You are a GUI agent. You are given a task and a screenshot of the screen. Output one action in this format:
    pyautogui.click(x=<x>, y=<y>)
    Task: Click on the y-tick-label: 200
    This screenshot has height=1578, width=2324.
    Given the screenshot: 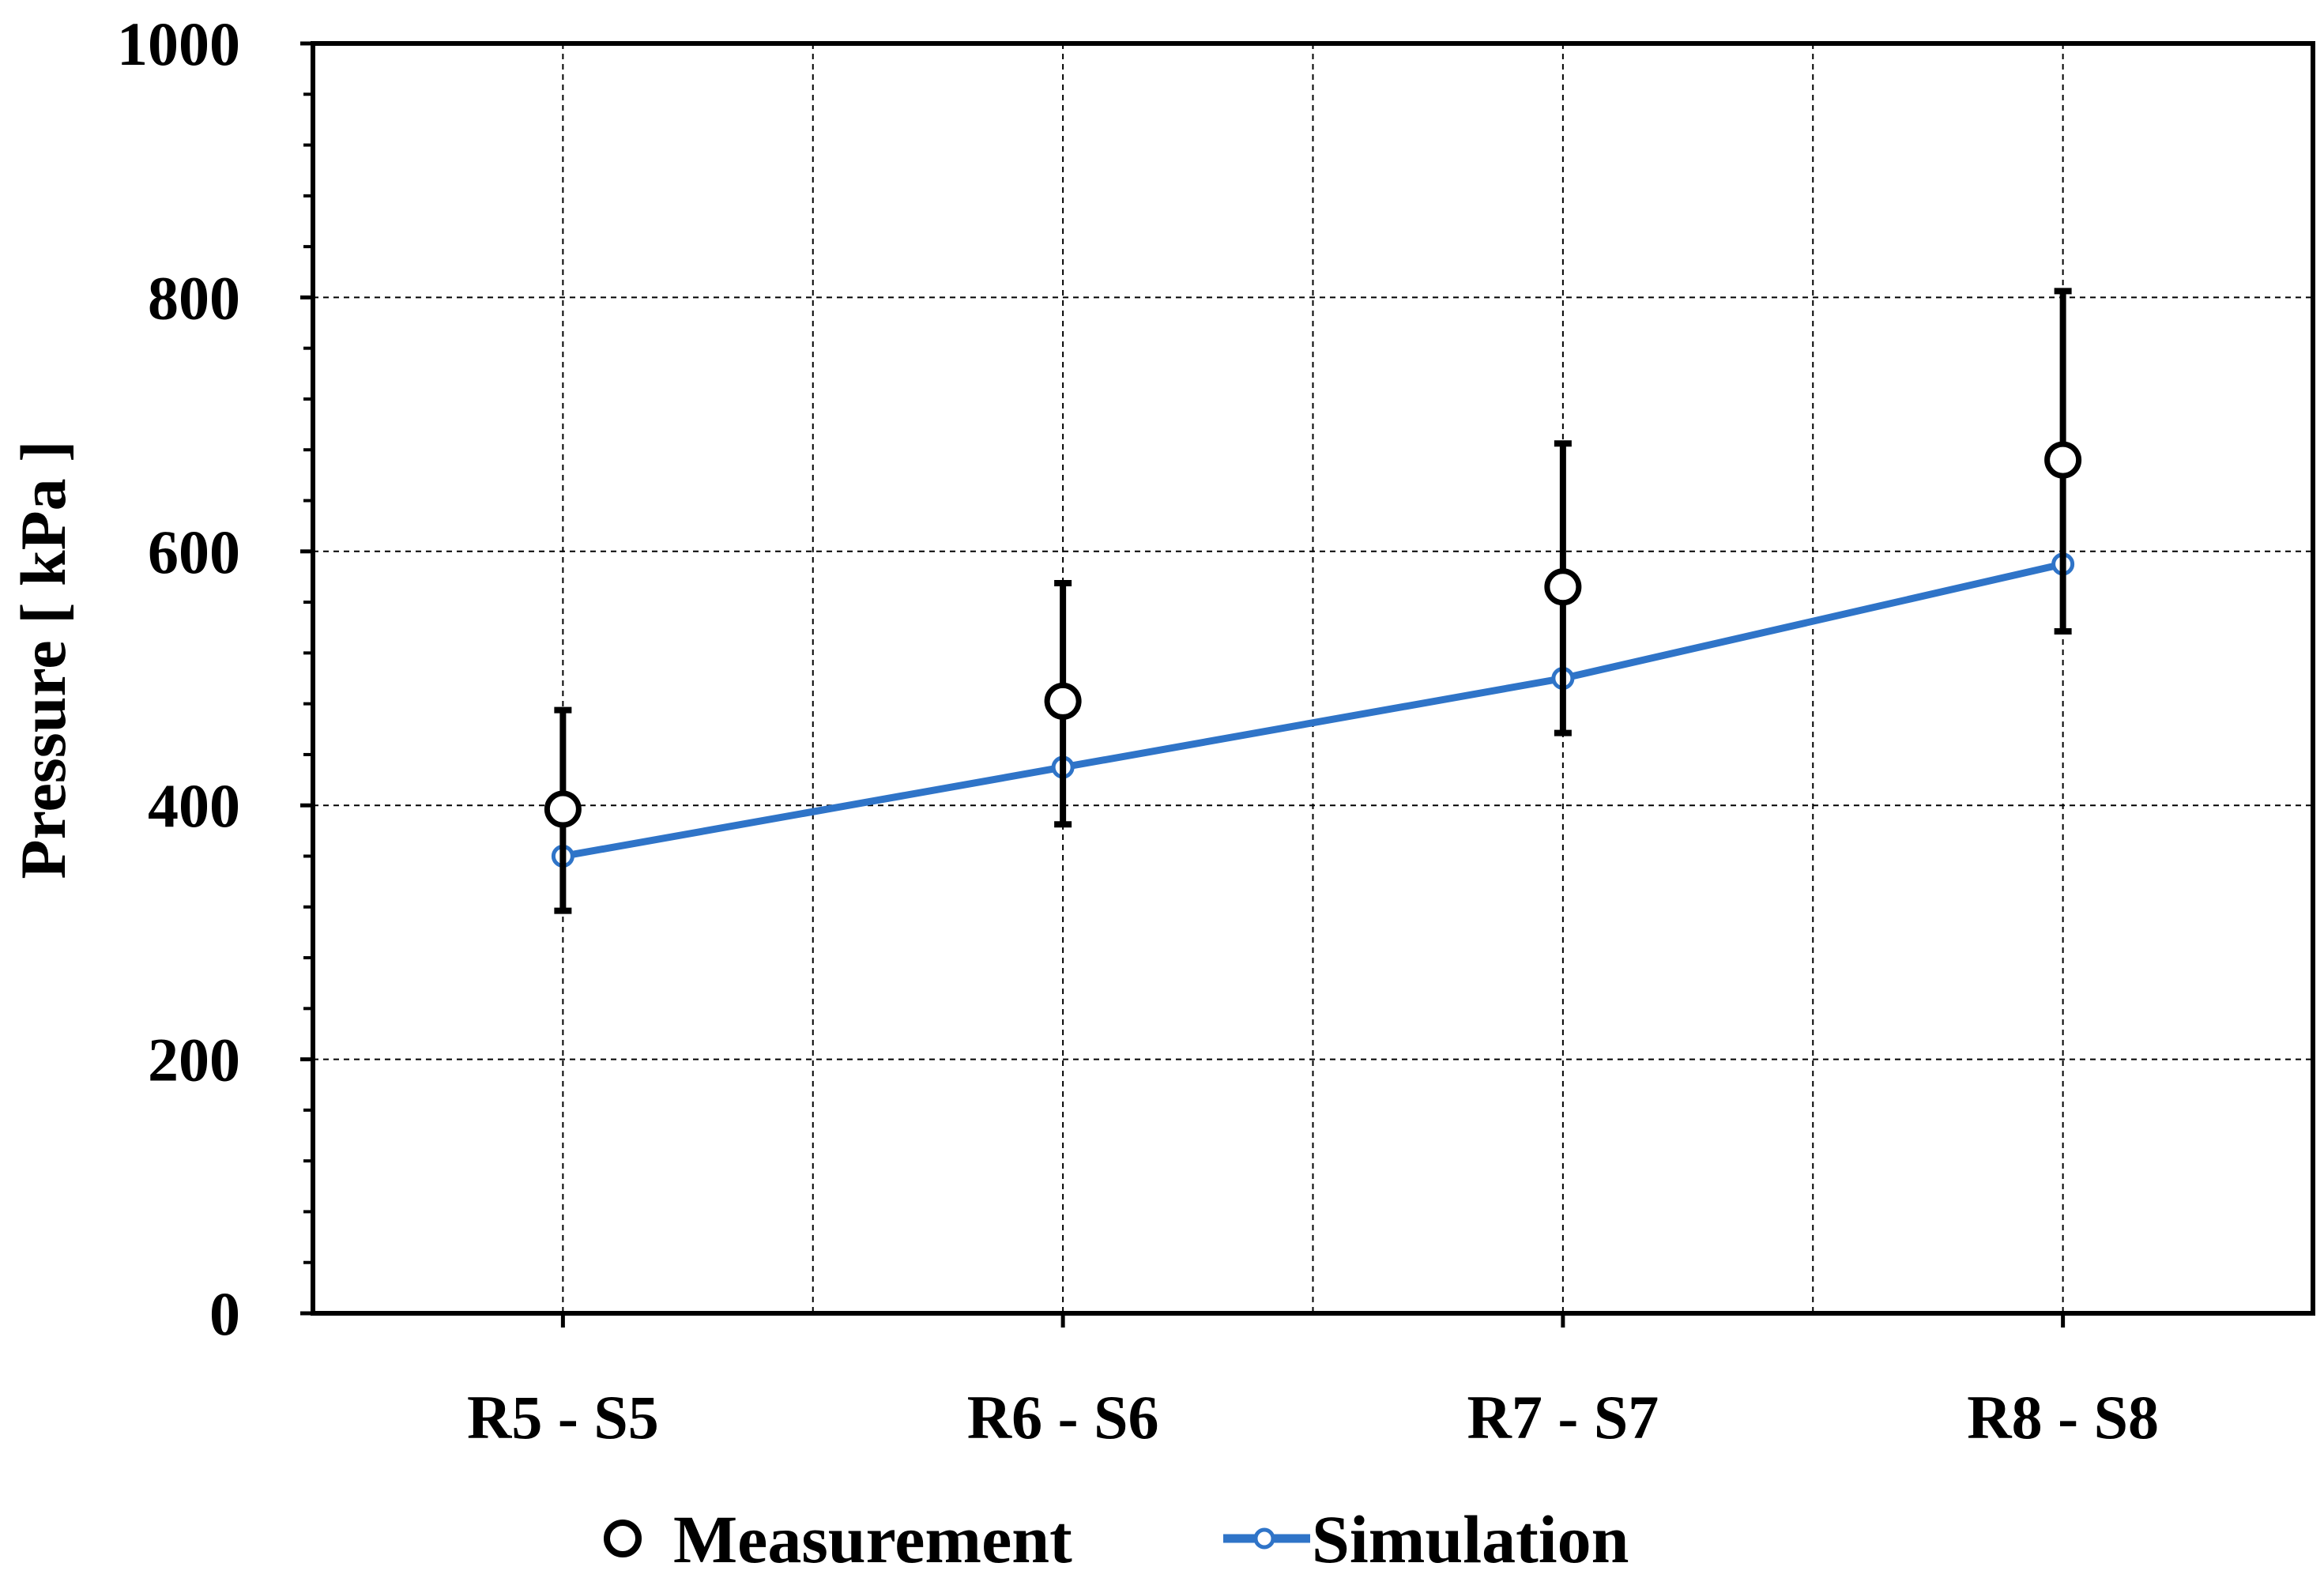 What is the action you would take?
    pyautogui.click(x=194, y=1060)
    